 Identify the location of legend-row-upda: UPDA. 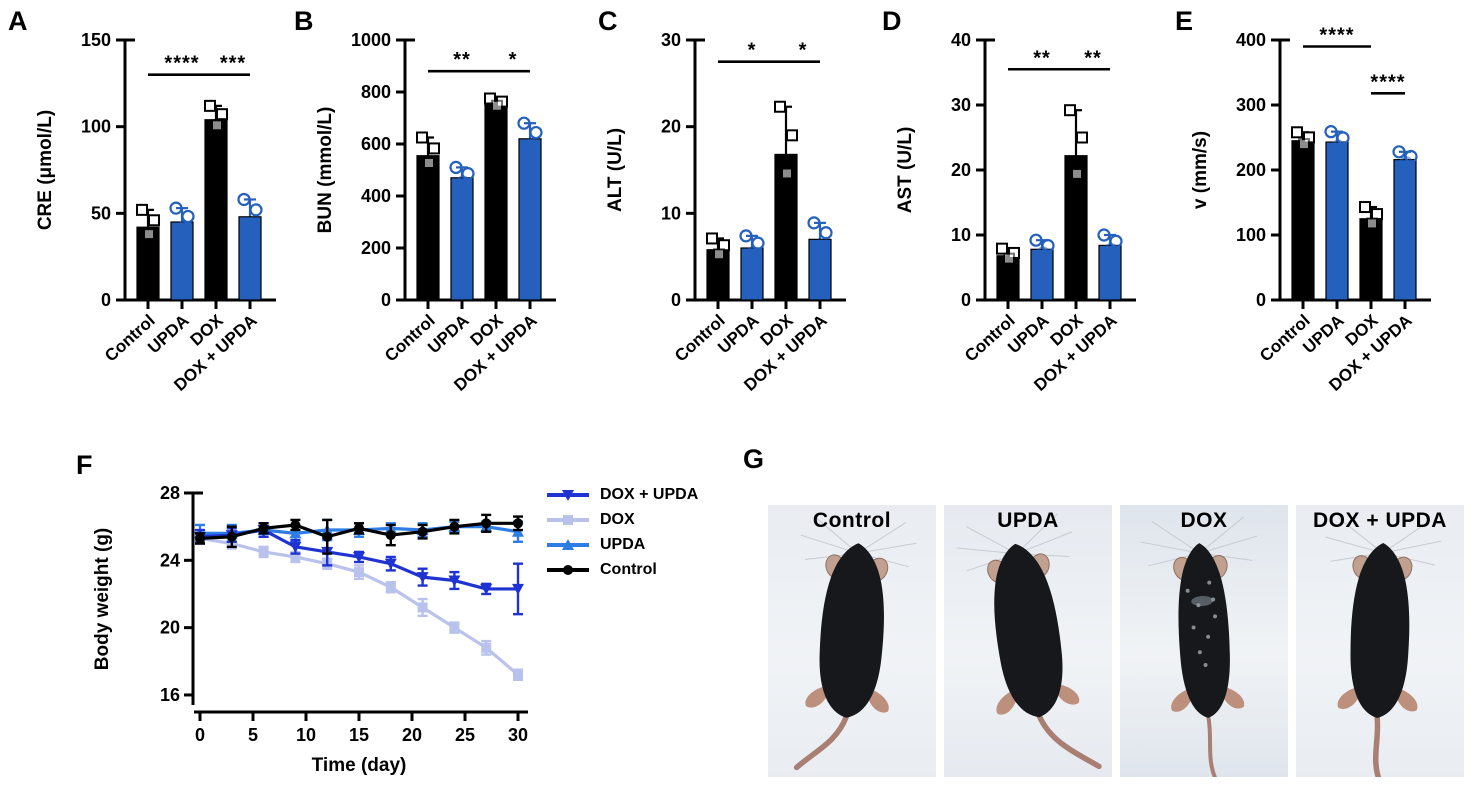
(621, 544).